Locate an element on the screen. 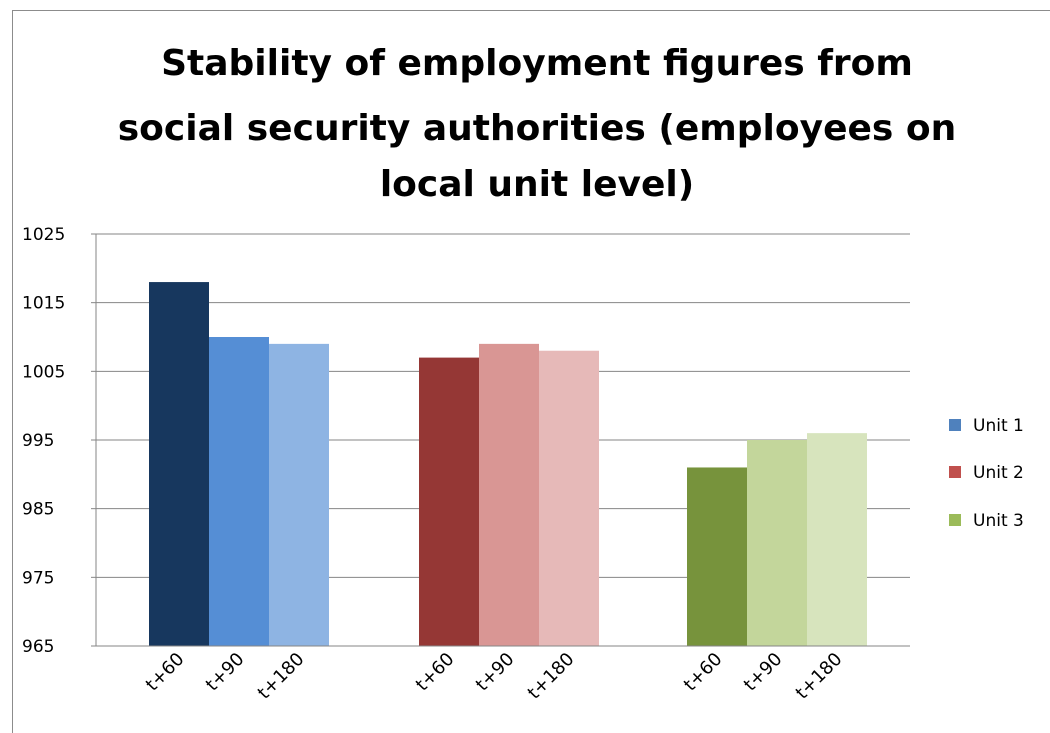  legend-label: Unit 2 is located at coordinates (998, 473).